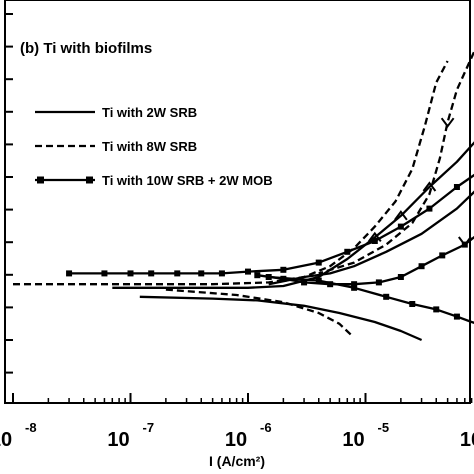  I want to click on x-tick-label-exponent: -5, so click(384, 427).